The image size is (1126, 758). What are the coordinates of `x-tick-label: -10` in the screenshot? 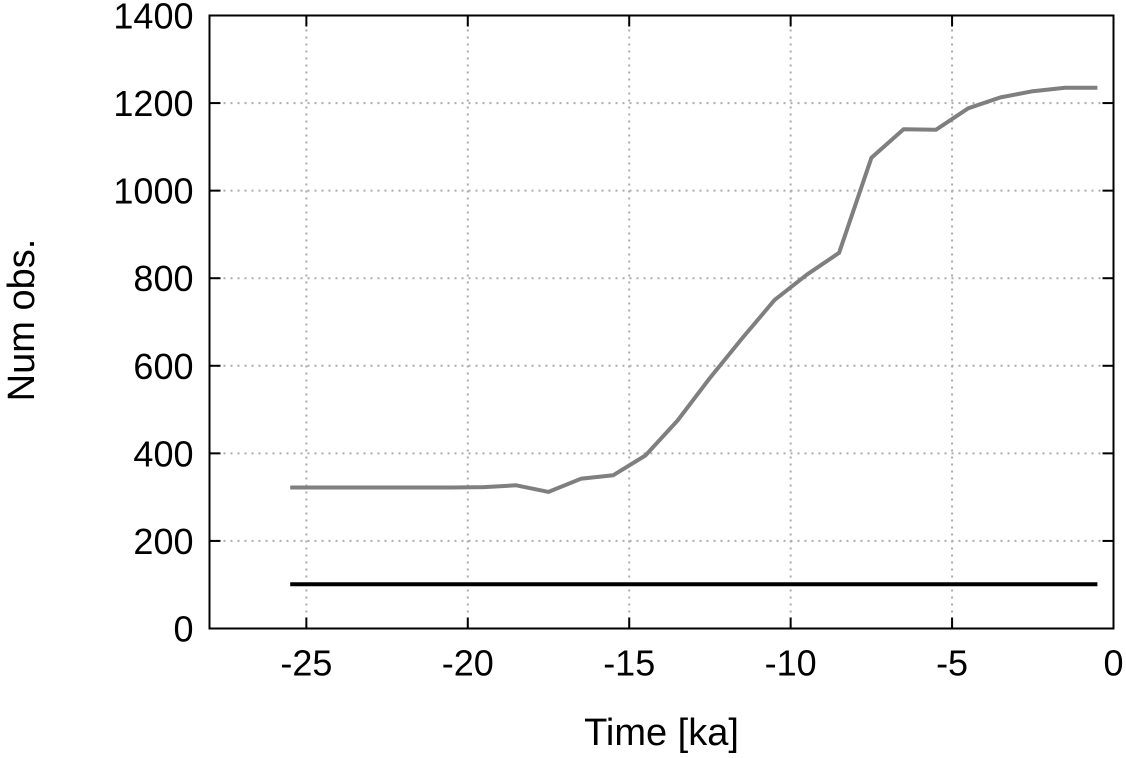 It's located at (791, 663).